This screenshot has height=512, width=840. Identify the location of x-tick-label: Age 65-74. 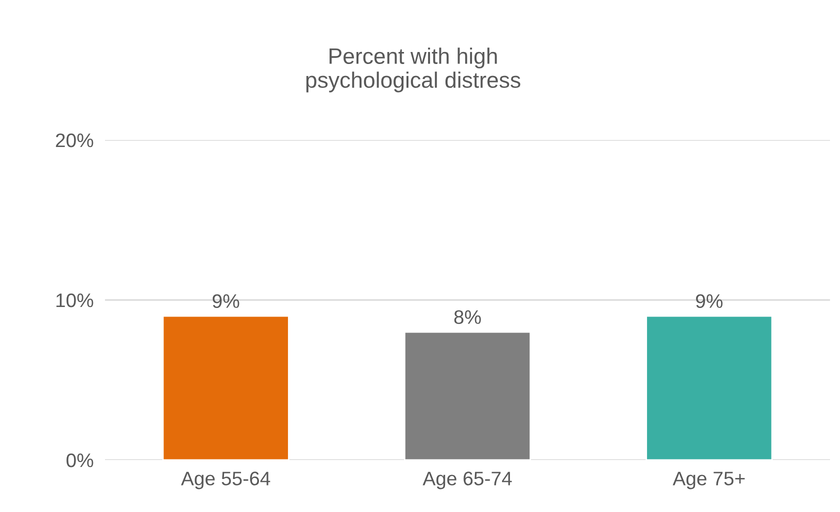
(467, 481).